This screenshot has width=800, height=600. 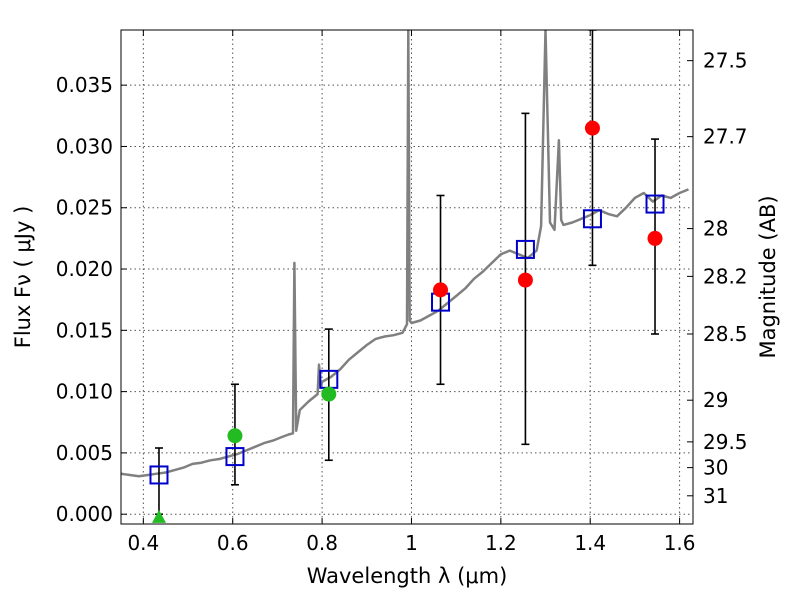 What do you see at coordinates (84, 208) in the screenshot?
I see `y-tick-label: 0.025` at bounding box center [84, 208].